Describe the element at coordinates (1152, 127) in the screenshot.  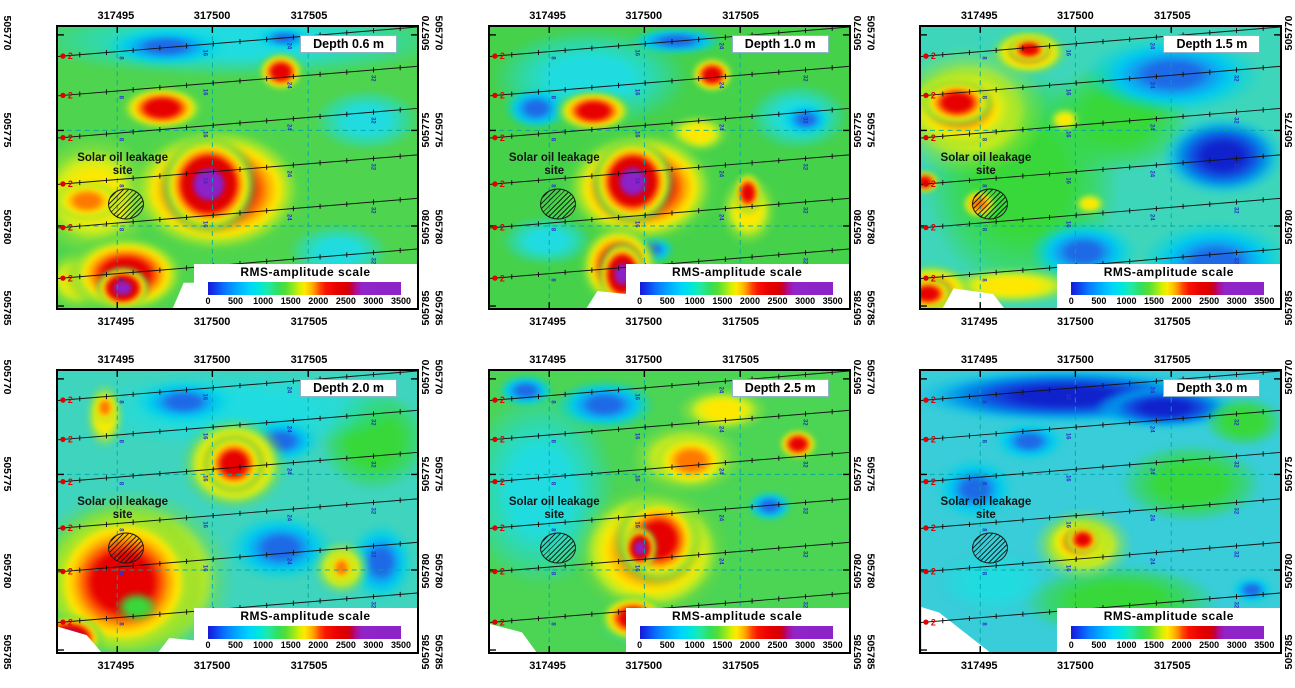
I see `survey-station-label: 24` at that location.